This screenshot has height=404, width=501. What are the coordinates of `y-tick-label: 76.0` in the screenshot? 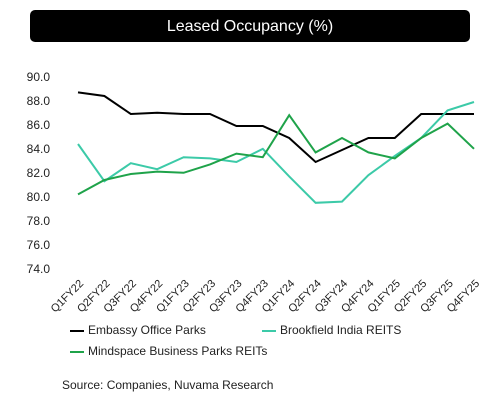 It's located at (39, 245).